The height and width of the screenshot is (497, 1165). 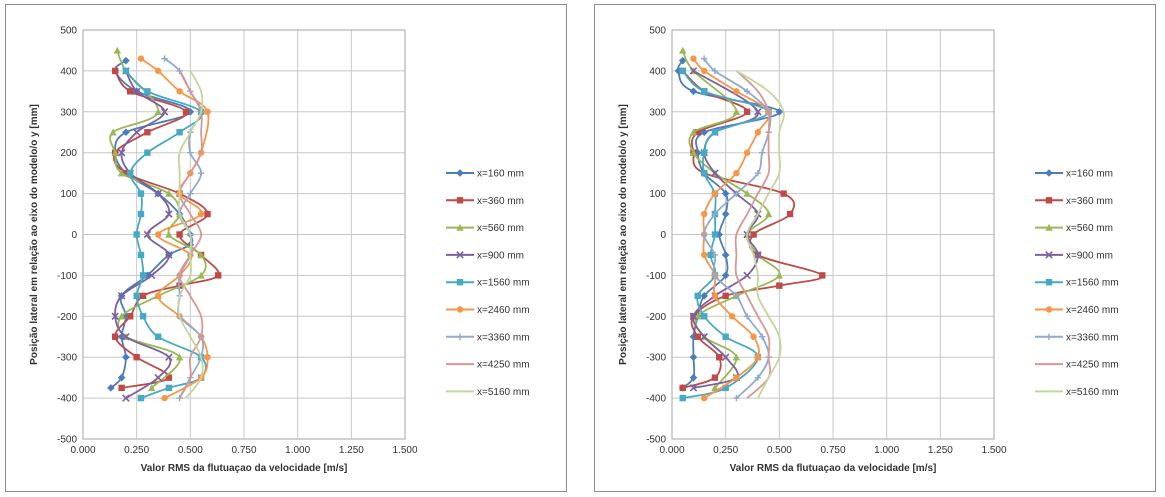 I want to click on chart2-legend-label: x=2460 mm, so click(x=1092, y=310).